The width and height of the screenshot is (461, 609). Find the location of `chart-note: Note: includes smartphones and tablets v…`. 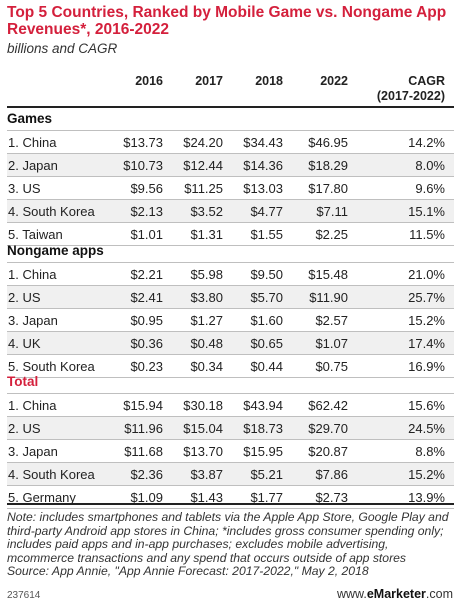

chart-note: Note: includes smartphones and tablets v… is located at coordinates (231, 544).